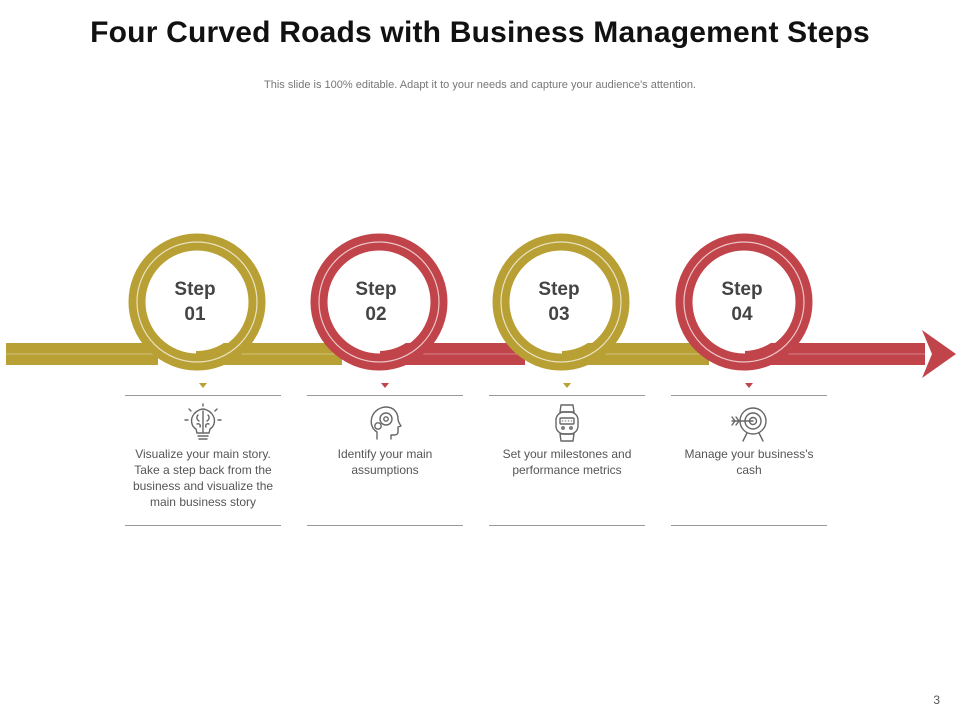 This screenshot has height=720, width=960. What do you see at coordinates (567, 423) in the screenshot?
I see `smartwatch-icon` at bounding box center [567, 423].